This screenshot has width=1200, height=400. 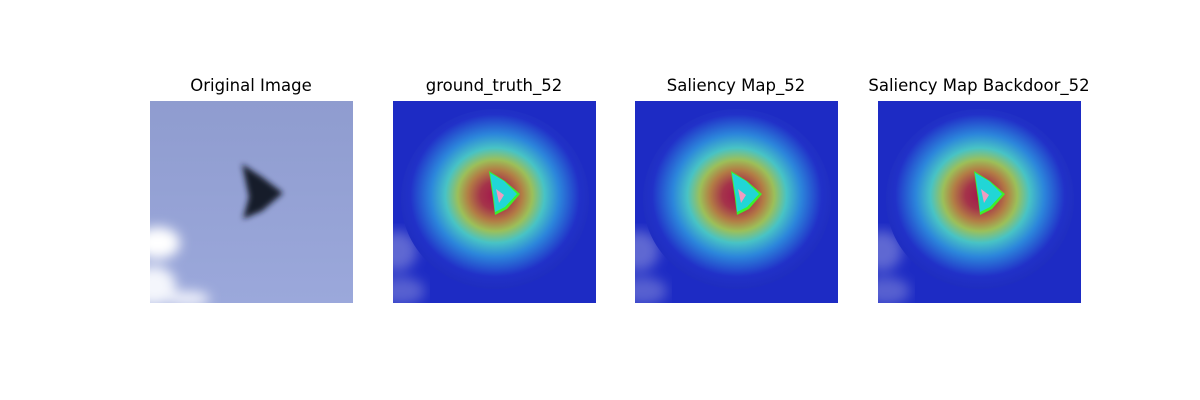 What do you see at coordinates (979, 85) in the screenshot?
I see `panel-title-saliency-backdoor: Saliency Map Backdoor_52` at bounding box center [979, 85].